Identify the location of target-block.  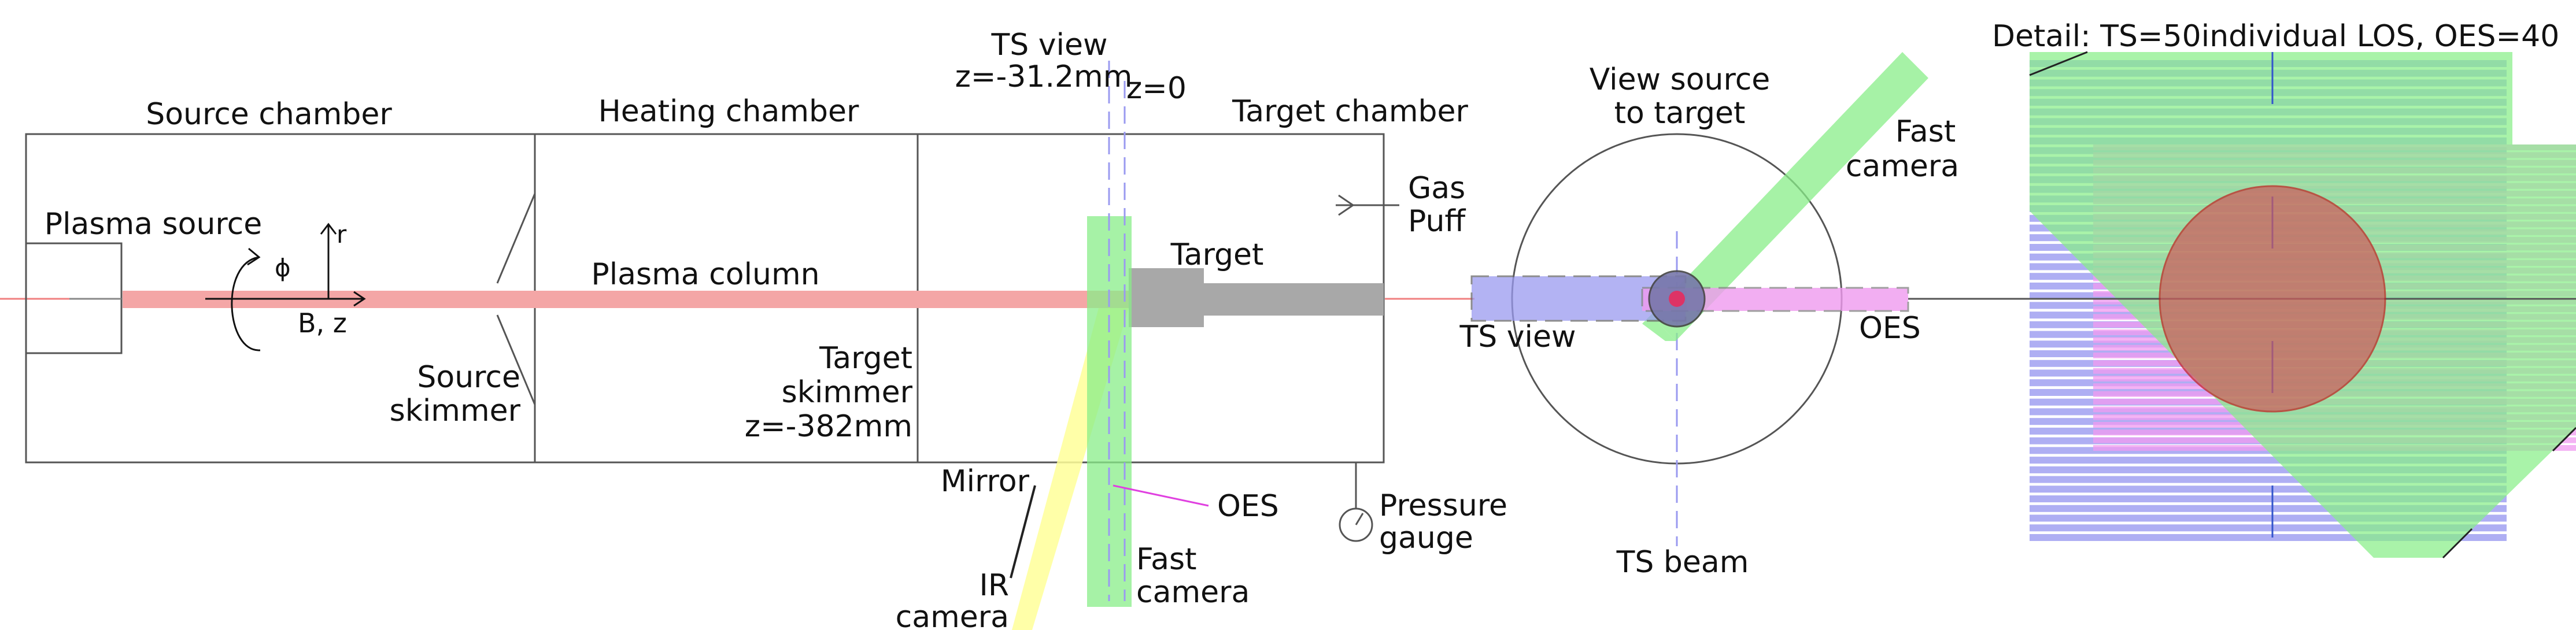
(1166, 297).